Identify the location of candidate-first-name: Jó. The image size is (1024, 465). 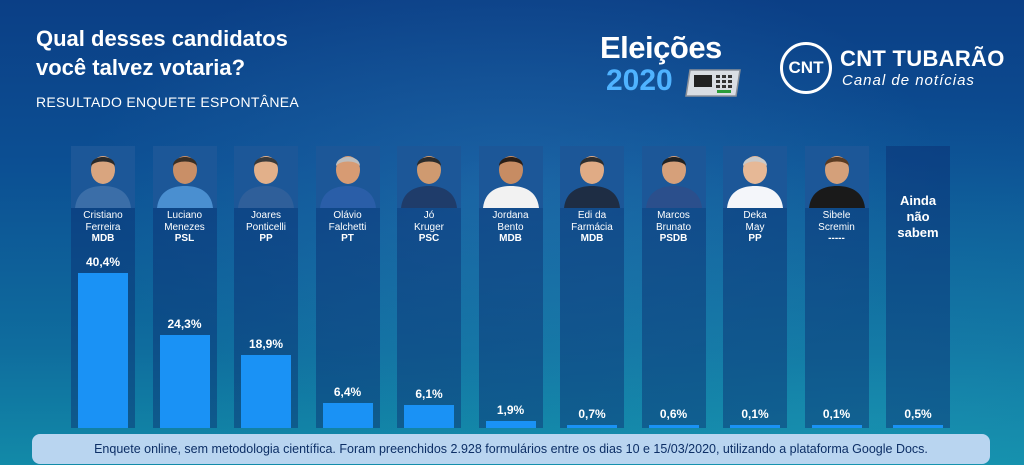
(429, 215).